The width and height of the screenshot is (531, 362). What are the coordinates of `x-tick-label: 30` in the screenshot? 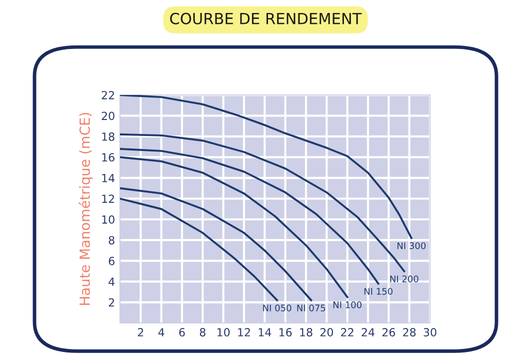 It's located at (430, 332).